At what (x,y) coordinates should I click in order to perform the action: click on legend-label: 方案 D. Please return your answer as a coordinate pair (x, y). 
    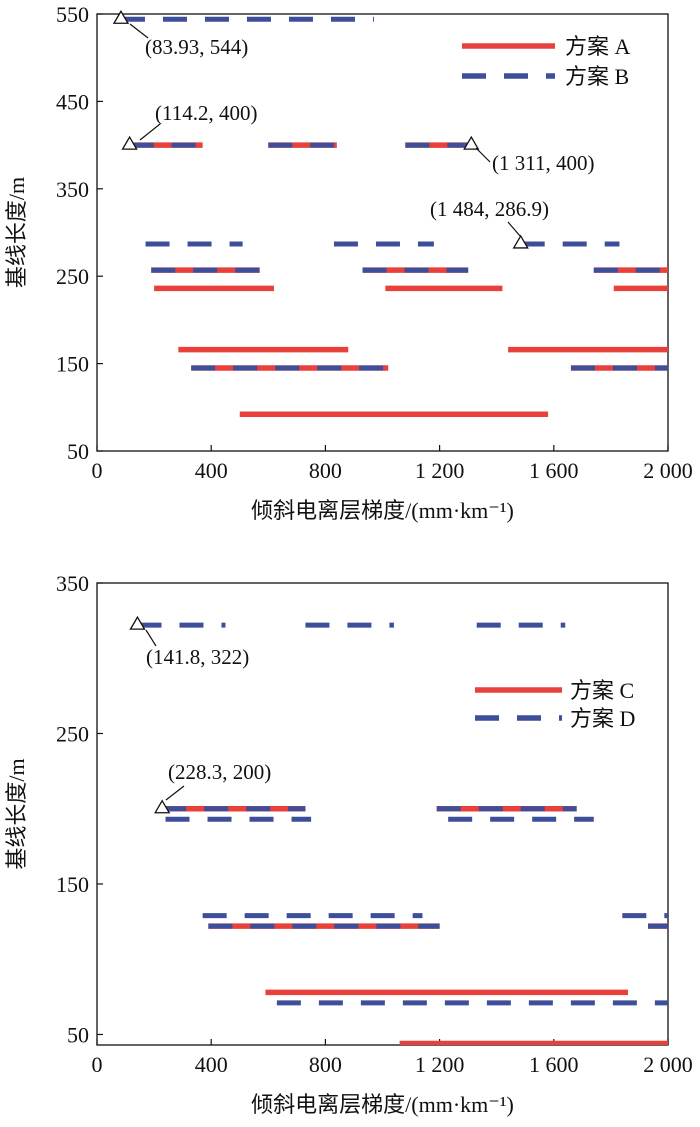
    Looking at the image, I should click on (602, 718).